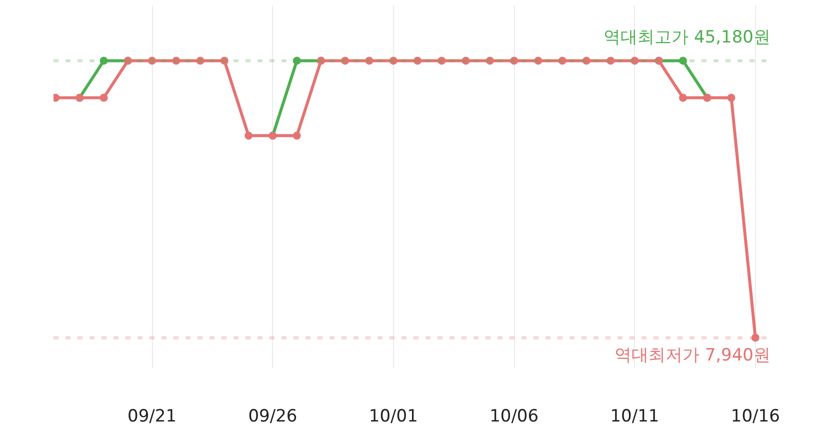  What do you see at coordinates (687, 38) in the screenshot?
I see `ref-line-label: 역대최고가 45,180원` at bounding box center [687, 38].